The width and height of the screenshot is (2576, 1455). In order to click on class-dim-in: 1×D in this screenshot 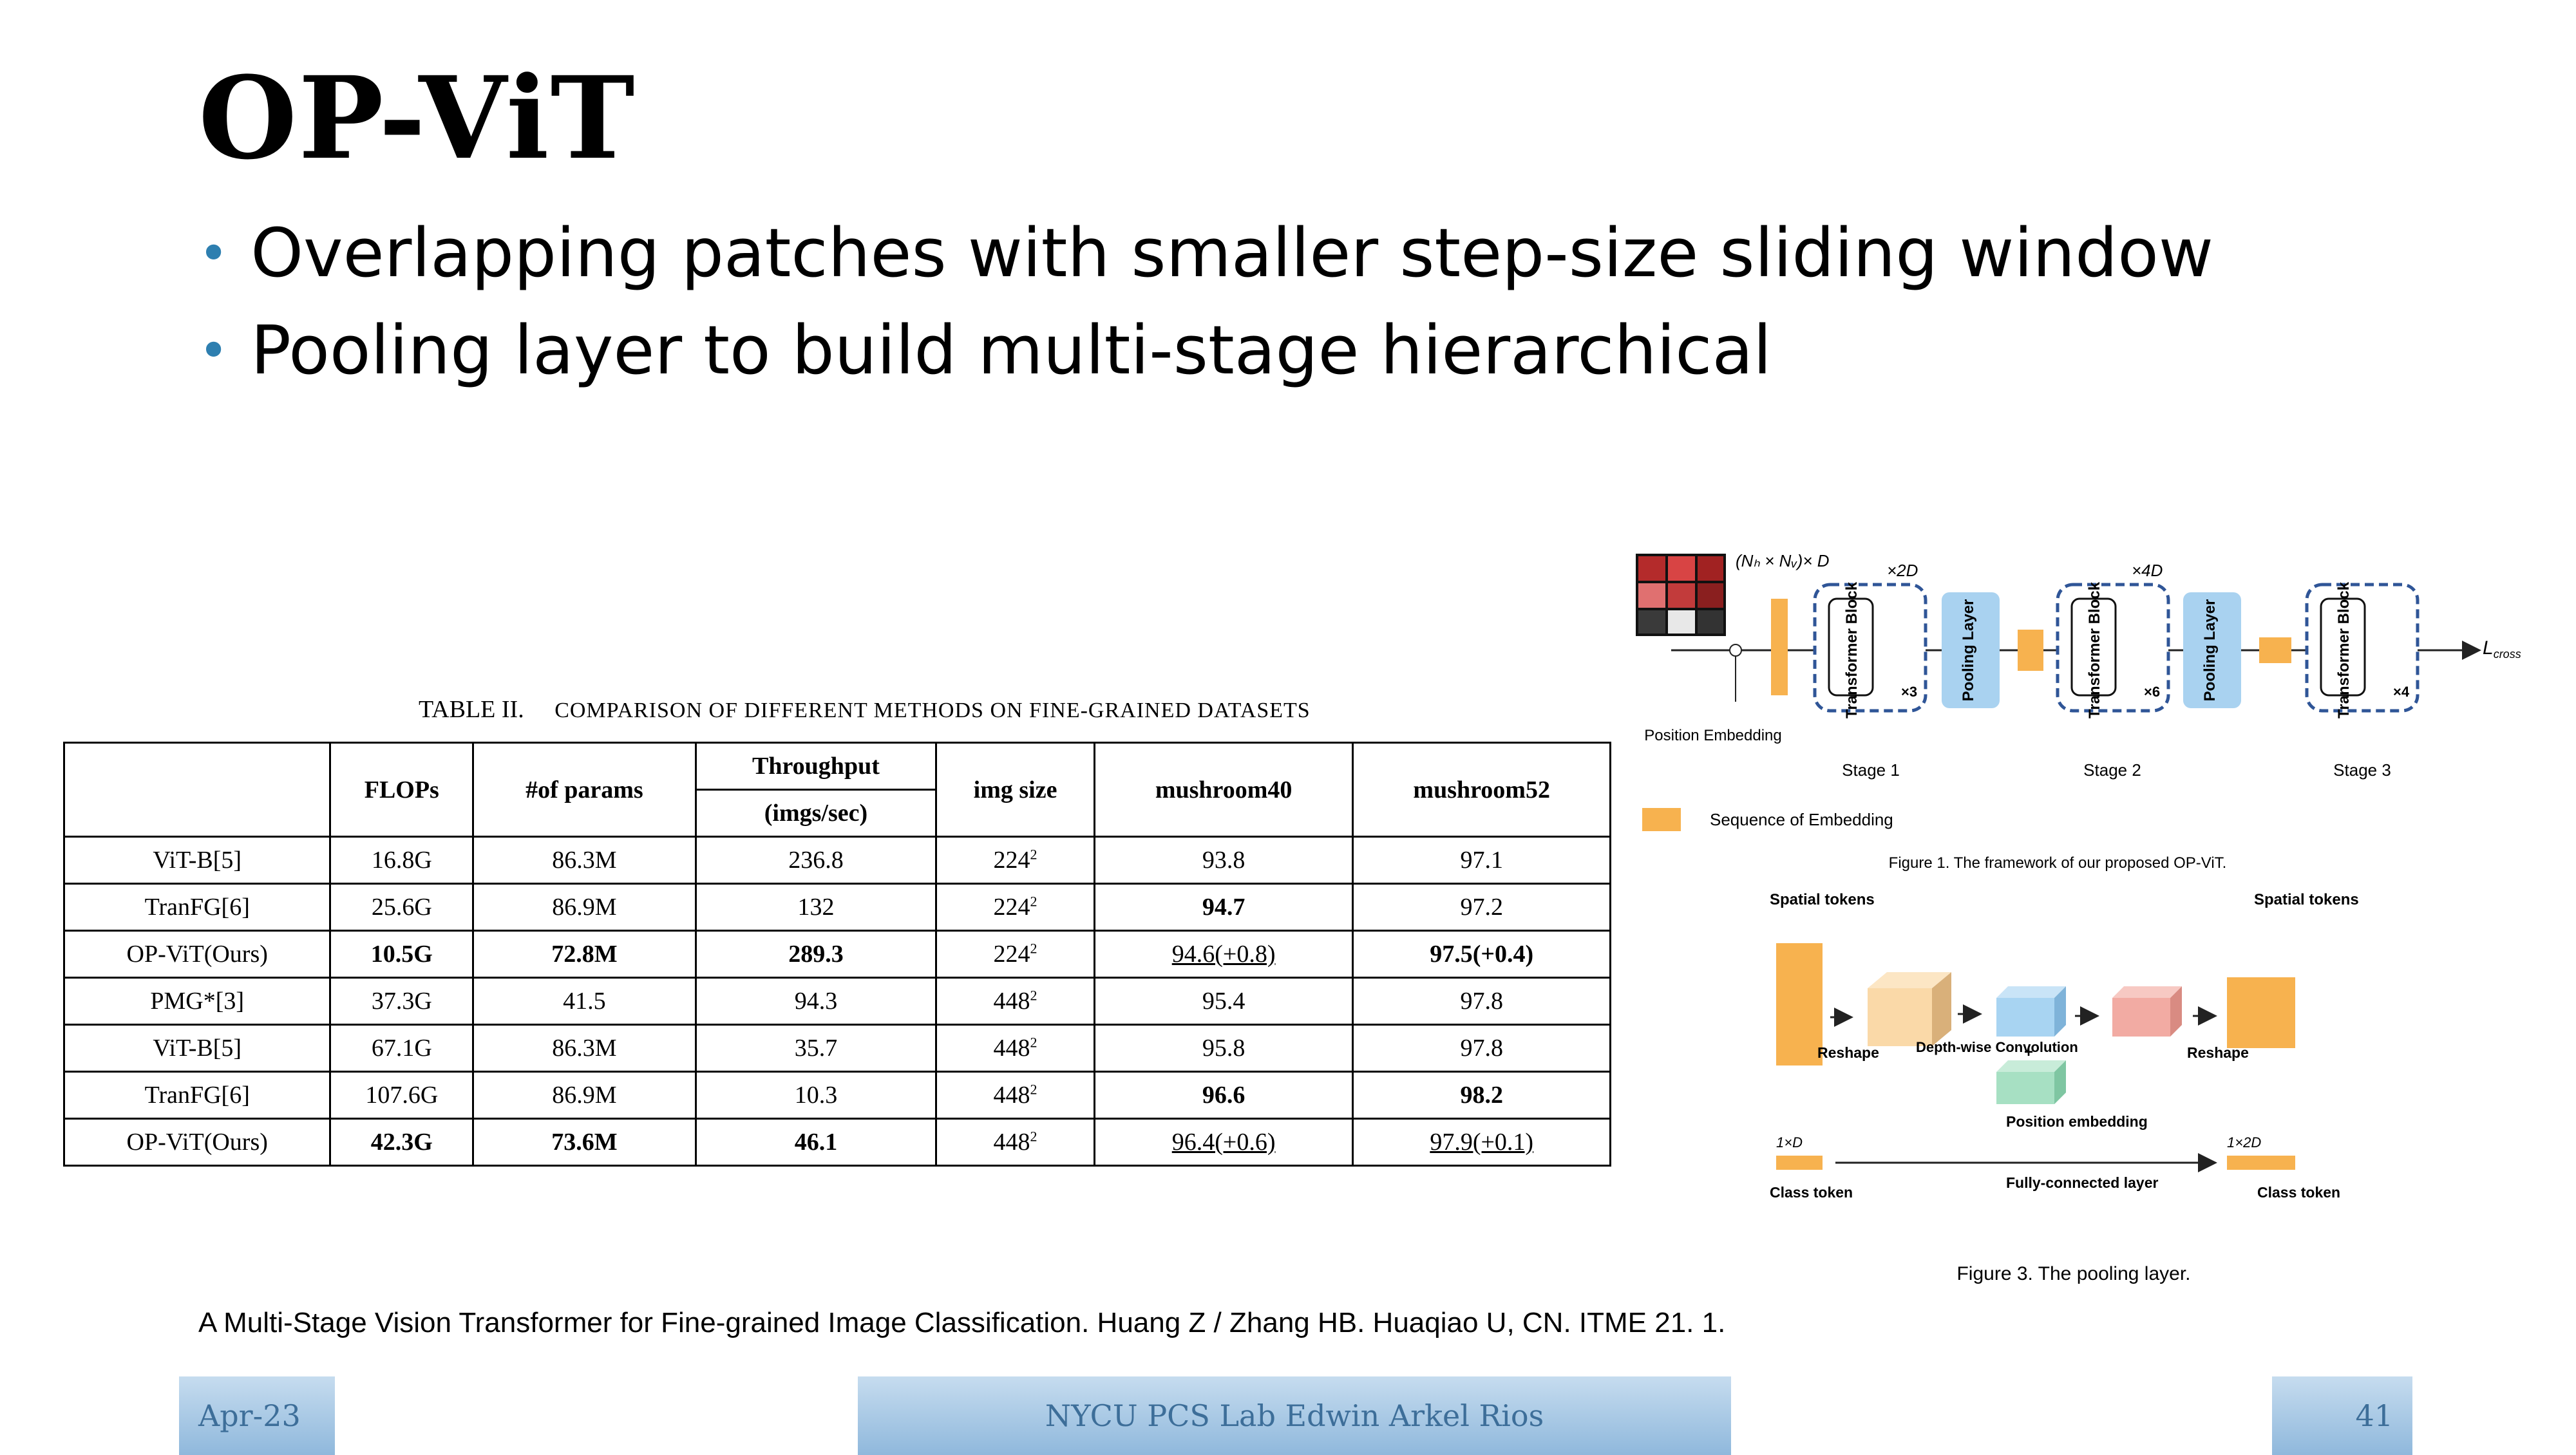, I will do `click(1789, 1142)`.